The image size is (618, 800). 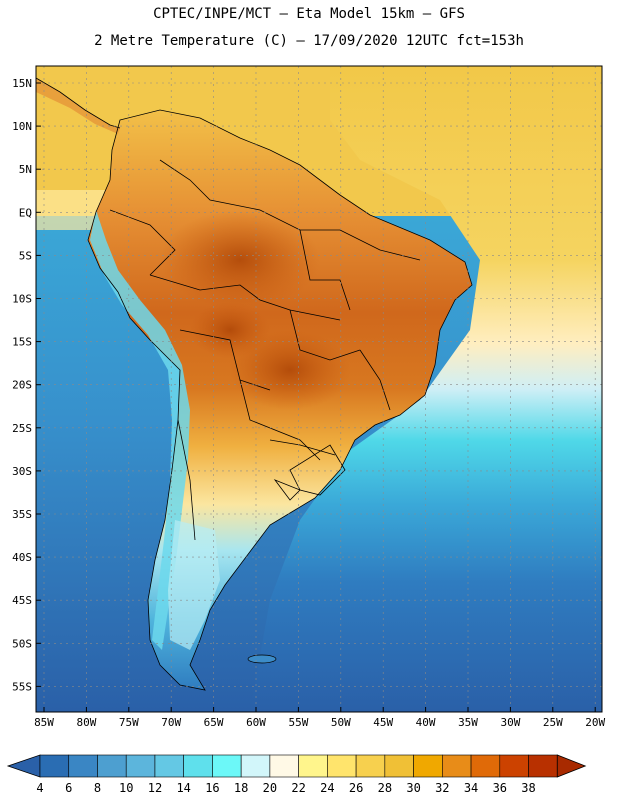 I want to click on lon-label: 60W, so click(x=256, y=722).